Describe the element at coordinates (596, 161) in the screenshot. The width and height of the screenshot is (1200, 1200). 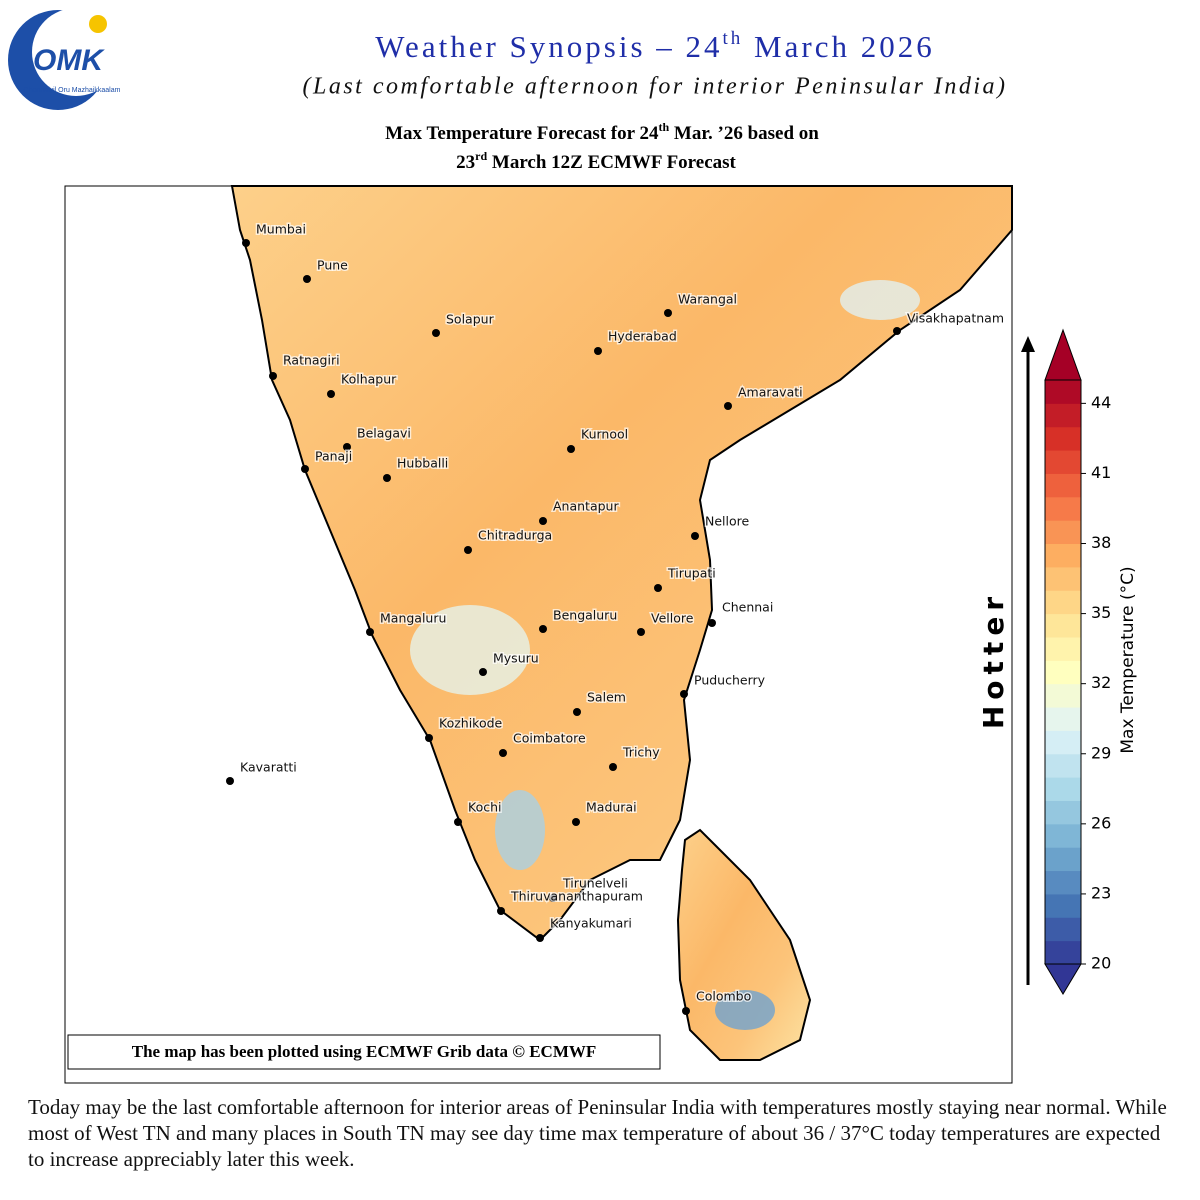
I see `map-title: 23rd March 12Z ECMWF Forecast` at that location.